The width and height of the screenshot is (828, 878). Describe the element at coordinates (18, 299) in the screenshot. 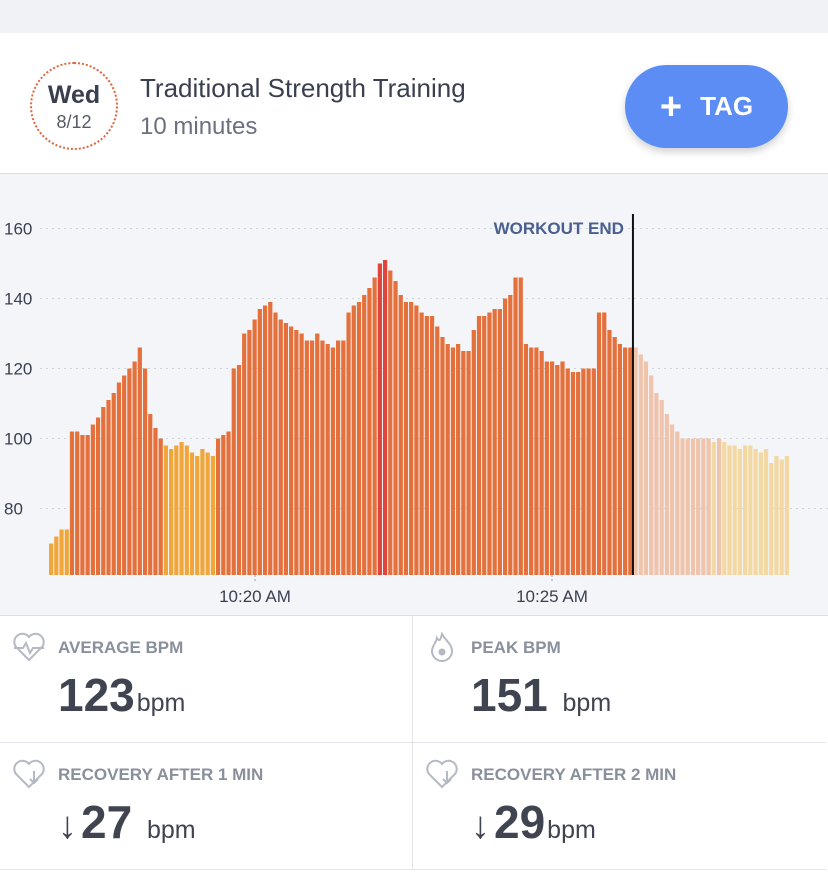

I see `y-tick-label: 140` at that location.